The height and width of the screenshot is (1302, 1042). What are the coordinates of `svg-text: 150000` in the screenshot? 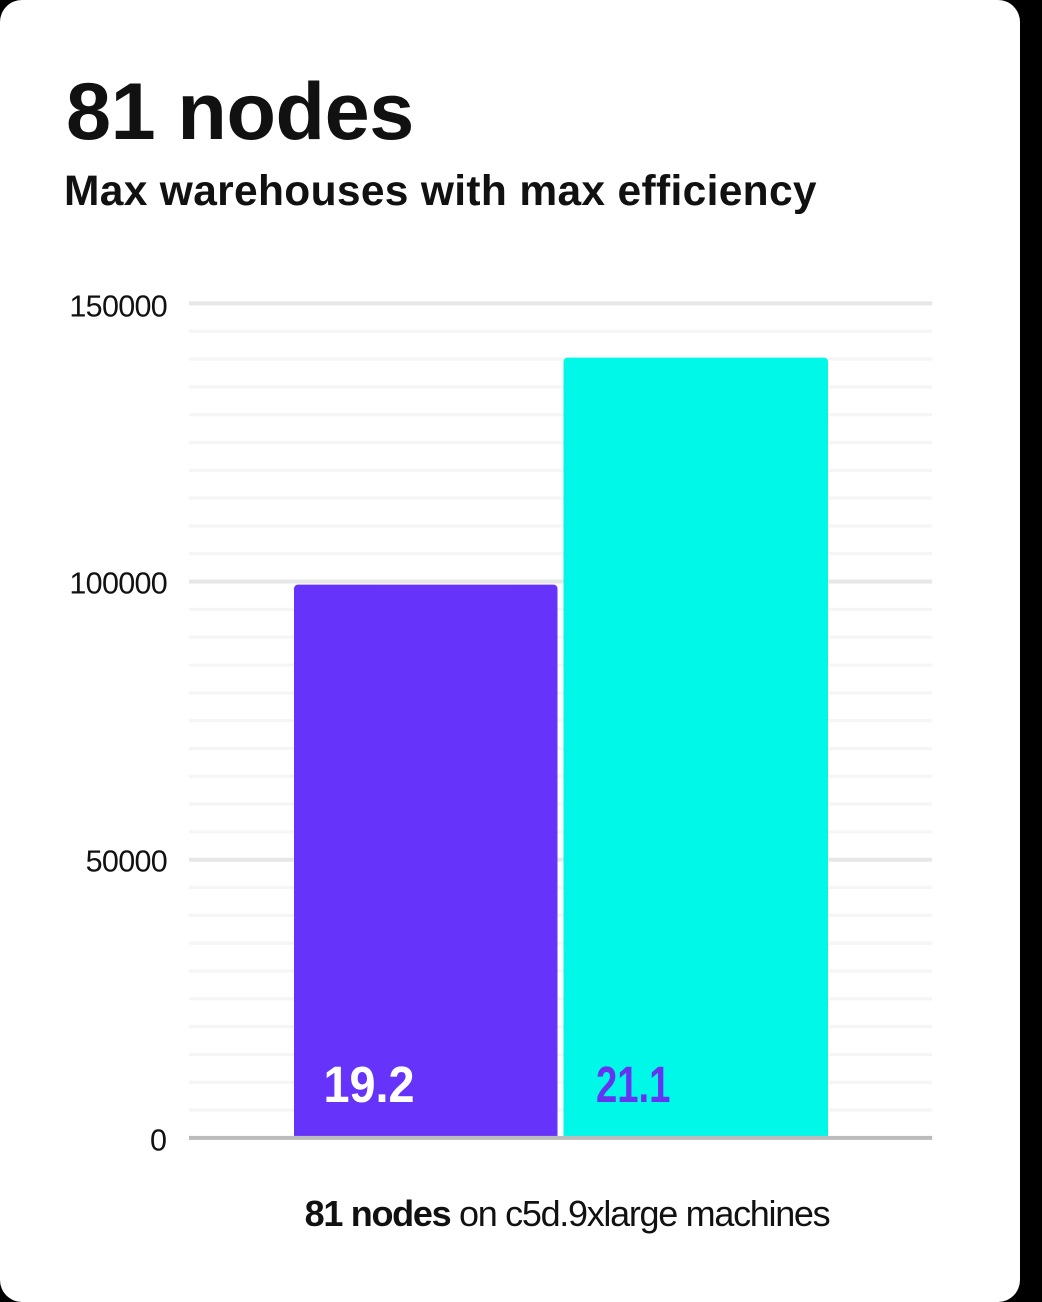 It's located at (118, 306).